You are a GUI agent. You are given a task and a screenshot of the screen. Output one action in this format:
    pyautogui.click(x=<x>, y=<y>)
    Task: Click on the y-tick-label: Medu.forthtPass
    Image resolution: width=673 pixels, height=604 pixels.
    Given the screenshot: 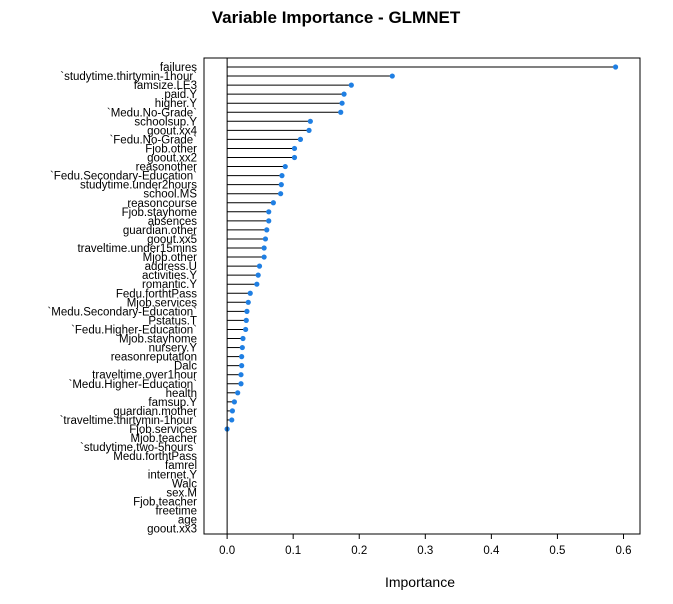 What is the action you would take?
    pyautogui.click(x=155, y=457)
    